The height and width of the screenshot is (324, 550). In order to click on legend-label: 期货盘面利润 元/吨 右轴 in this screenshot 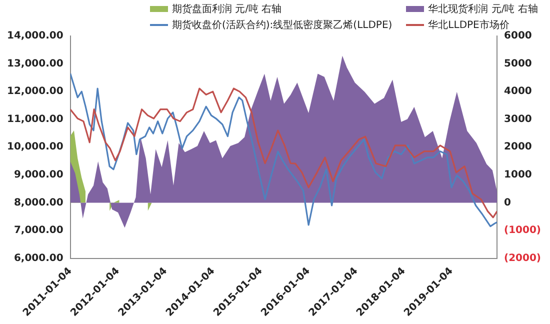, I will do `click(227, 9)`.